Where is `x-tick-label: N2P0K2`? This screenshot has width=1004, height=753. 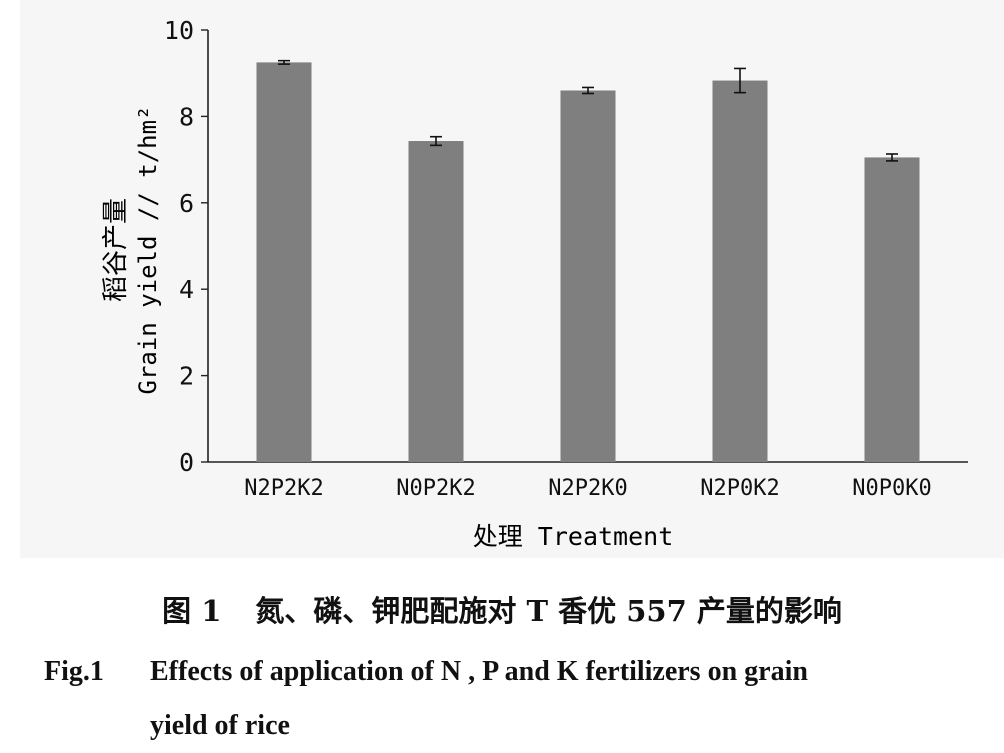 x-tick-label: N2P0K2 is located at coordinates (739, 488).